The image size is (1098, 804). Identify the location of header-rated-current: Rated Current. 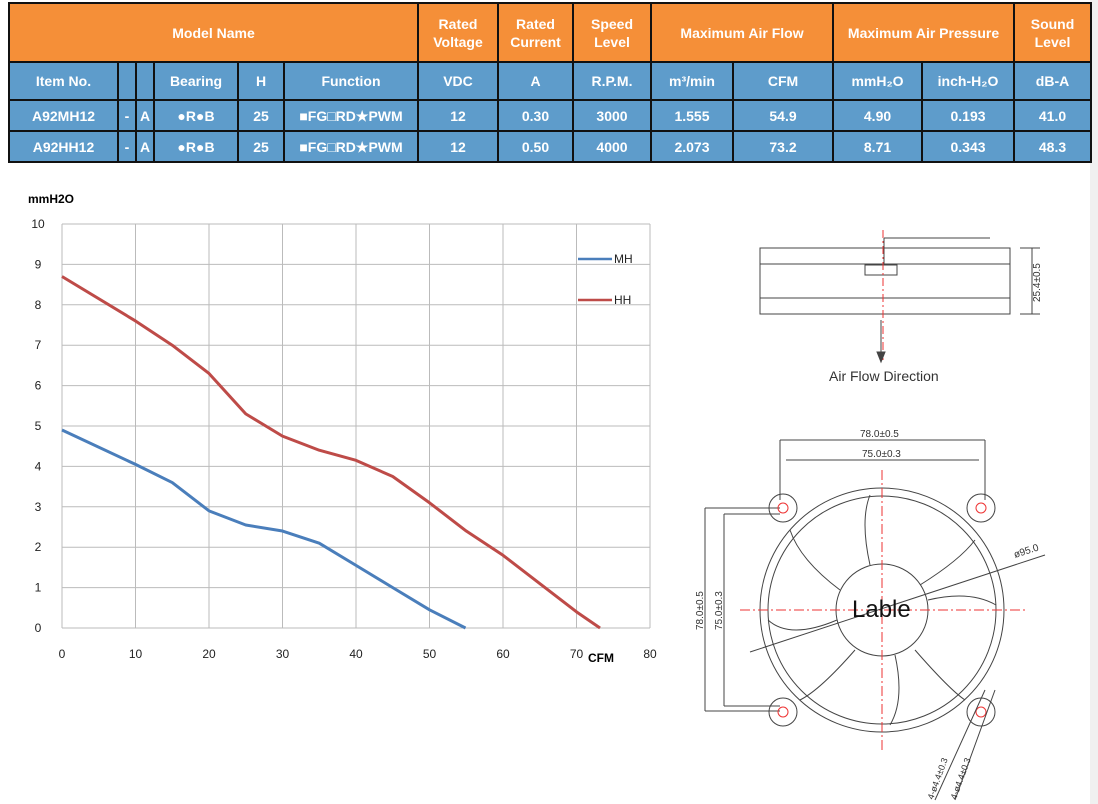
(535, 32).